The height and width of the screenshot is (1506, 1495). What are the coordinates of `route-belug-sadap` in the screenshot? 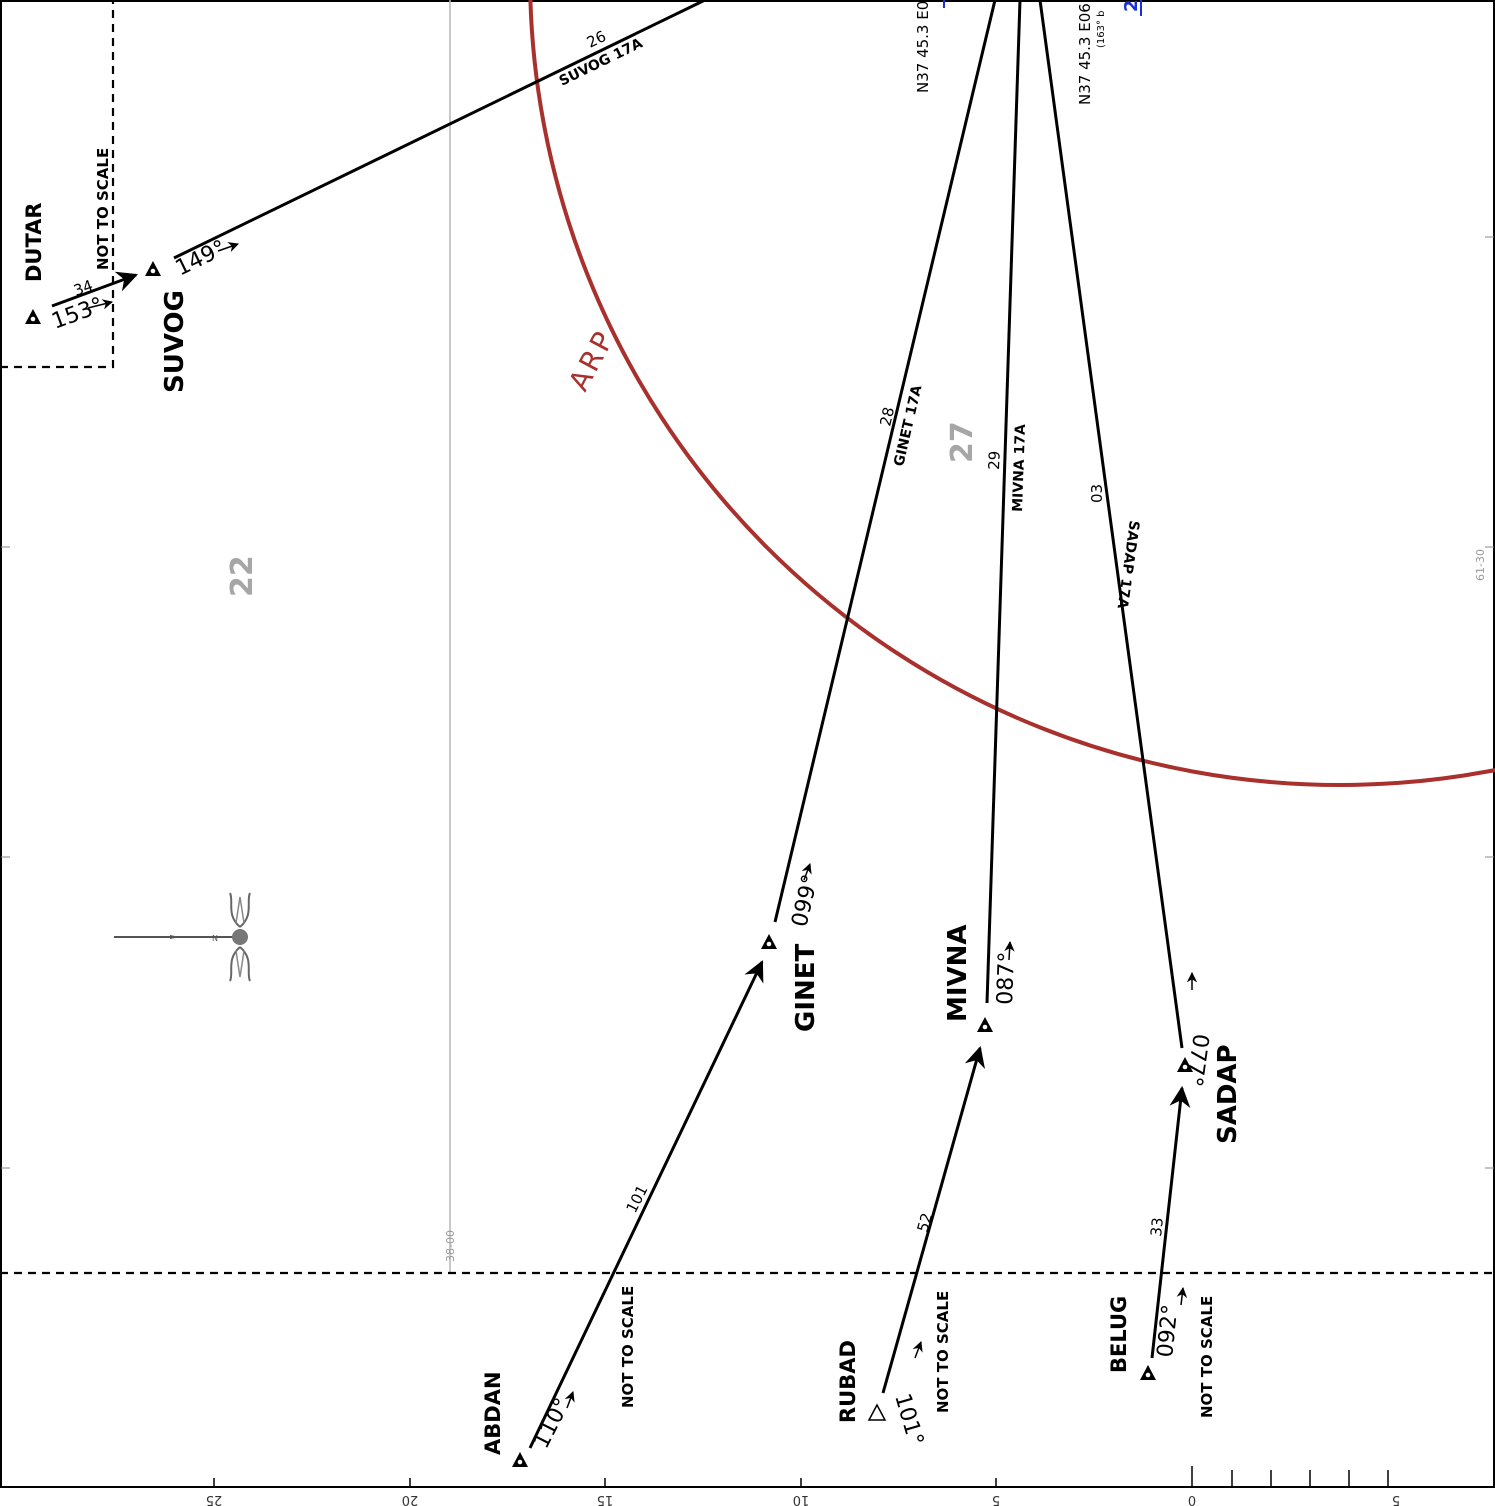 It's located at (1170, 1222).